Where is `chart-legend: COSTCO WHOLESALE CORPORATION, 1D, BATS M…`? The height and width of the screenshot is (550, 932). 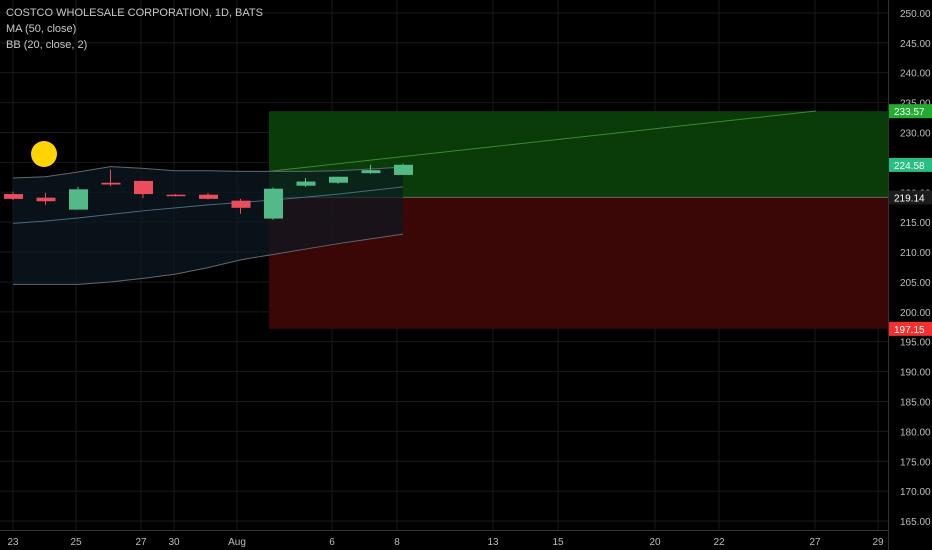
chart-legend: COSTCO WHOLESALE CORPORATION, 1D, BATS M… is located at coordinates (134, 29).